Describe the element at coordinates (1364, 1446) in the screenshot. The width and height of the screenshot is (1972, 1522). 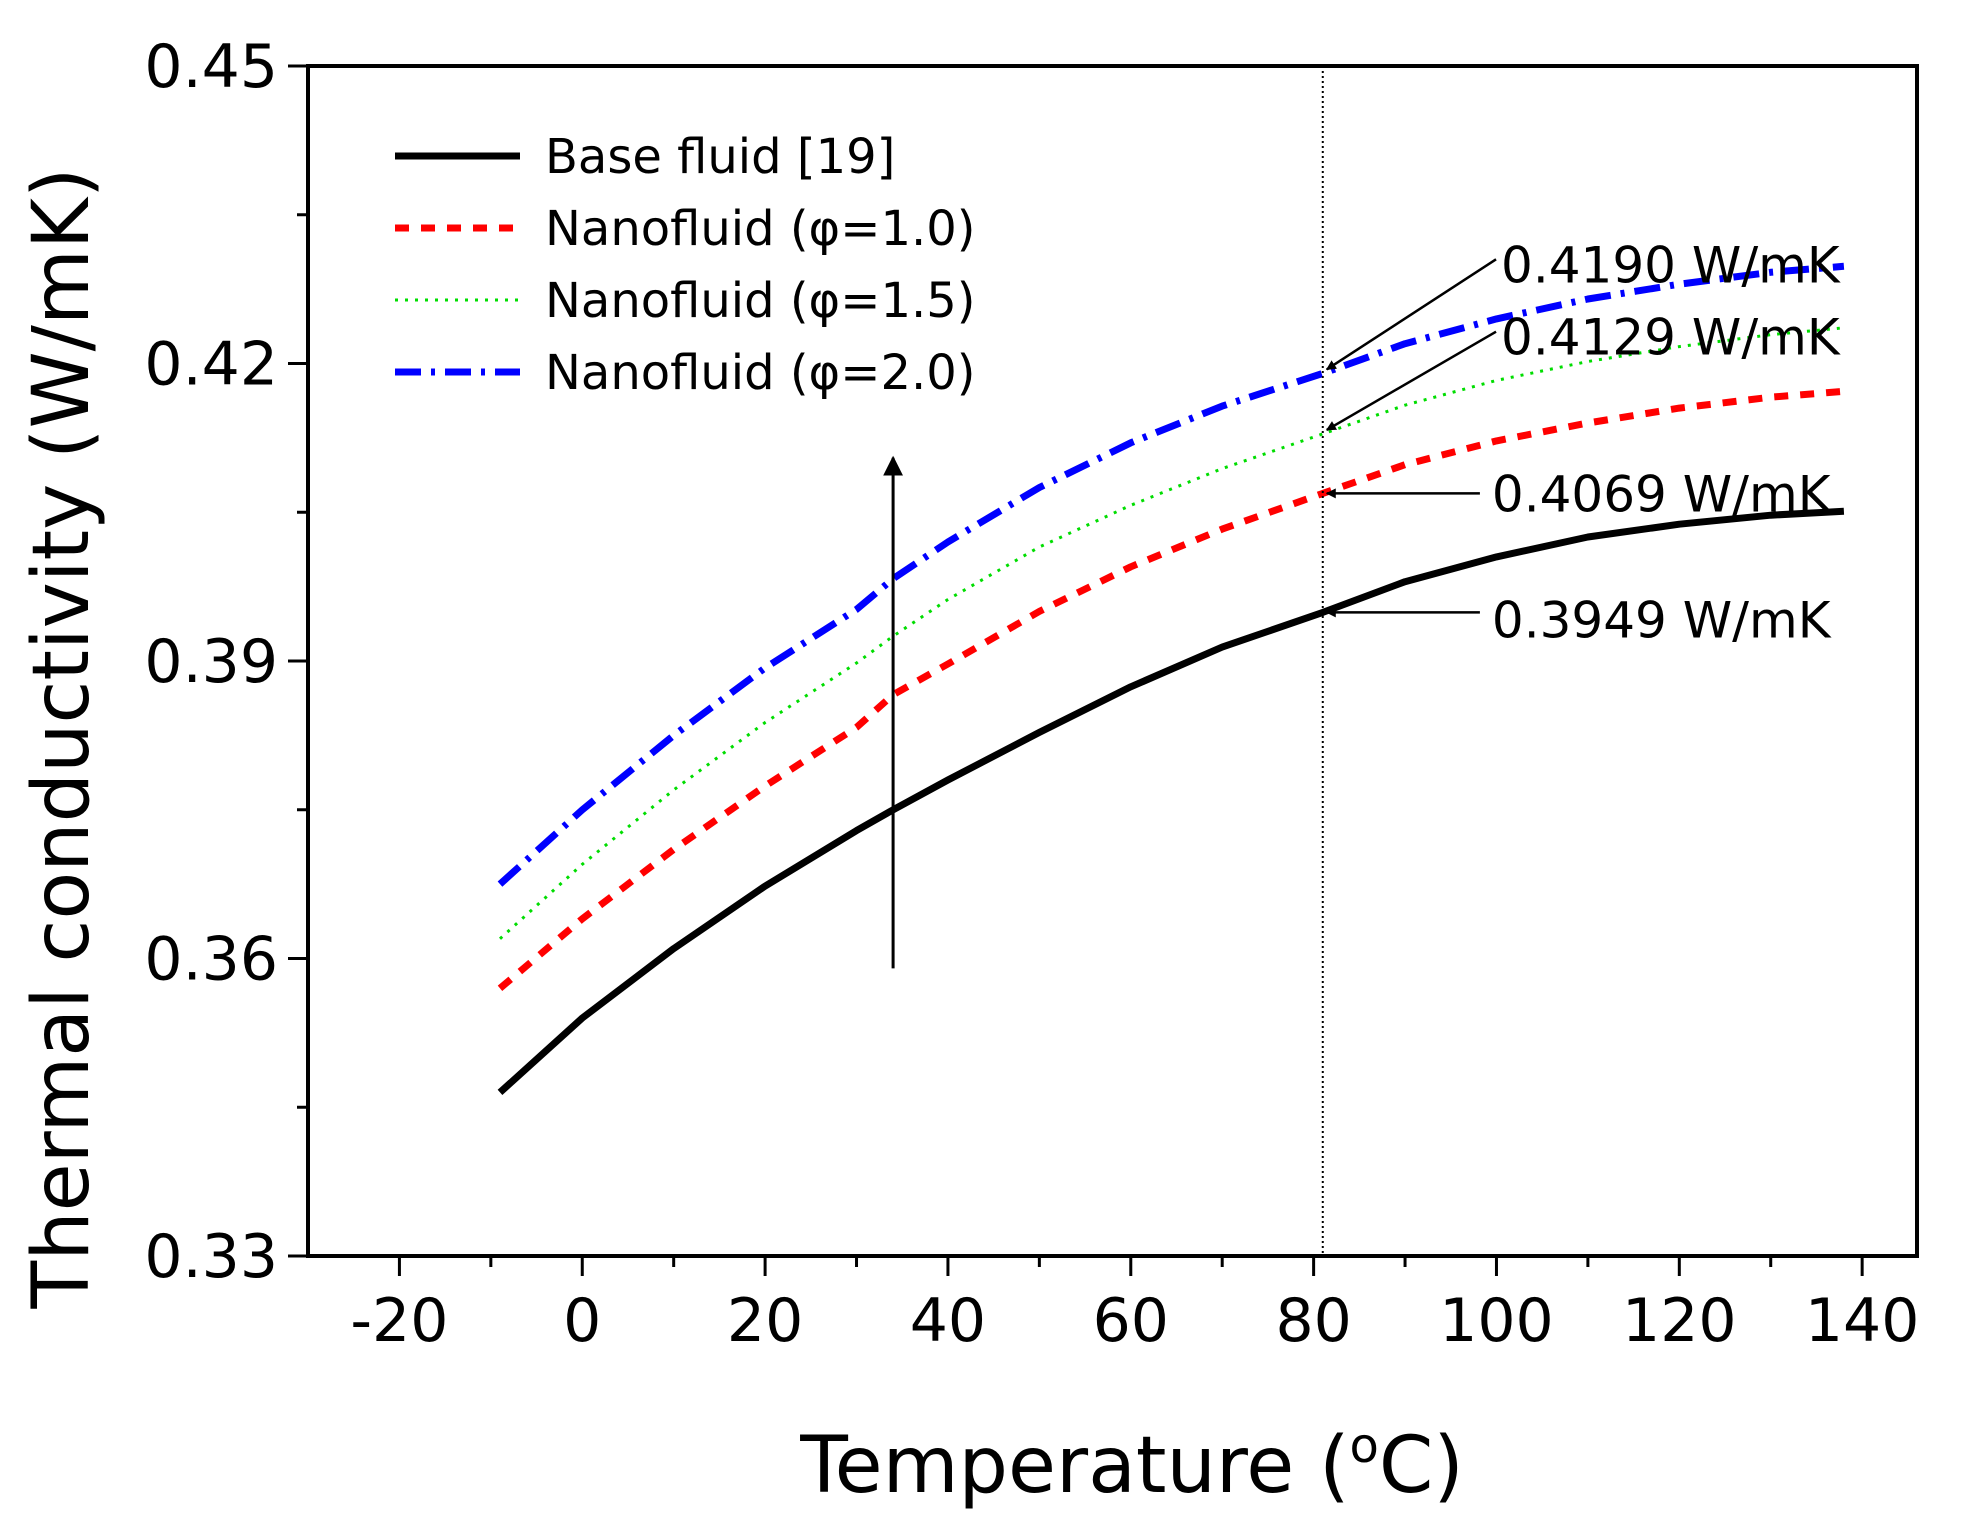
I see `x-axis-title-superscript: o` at that location.